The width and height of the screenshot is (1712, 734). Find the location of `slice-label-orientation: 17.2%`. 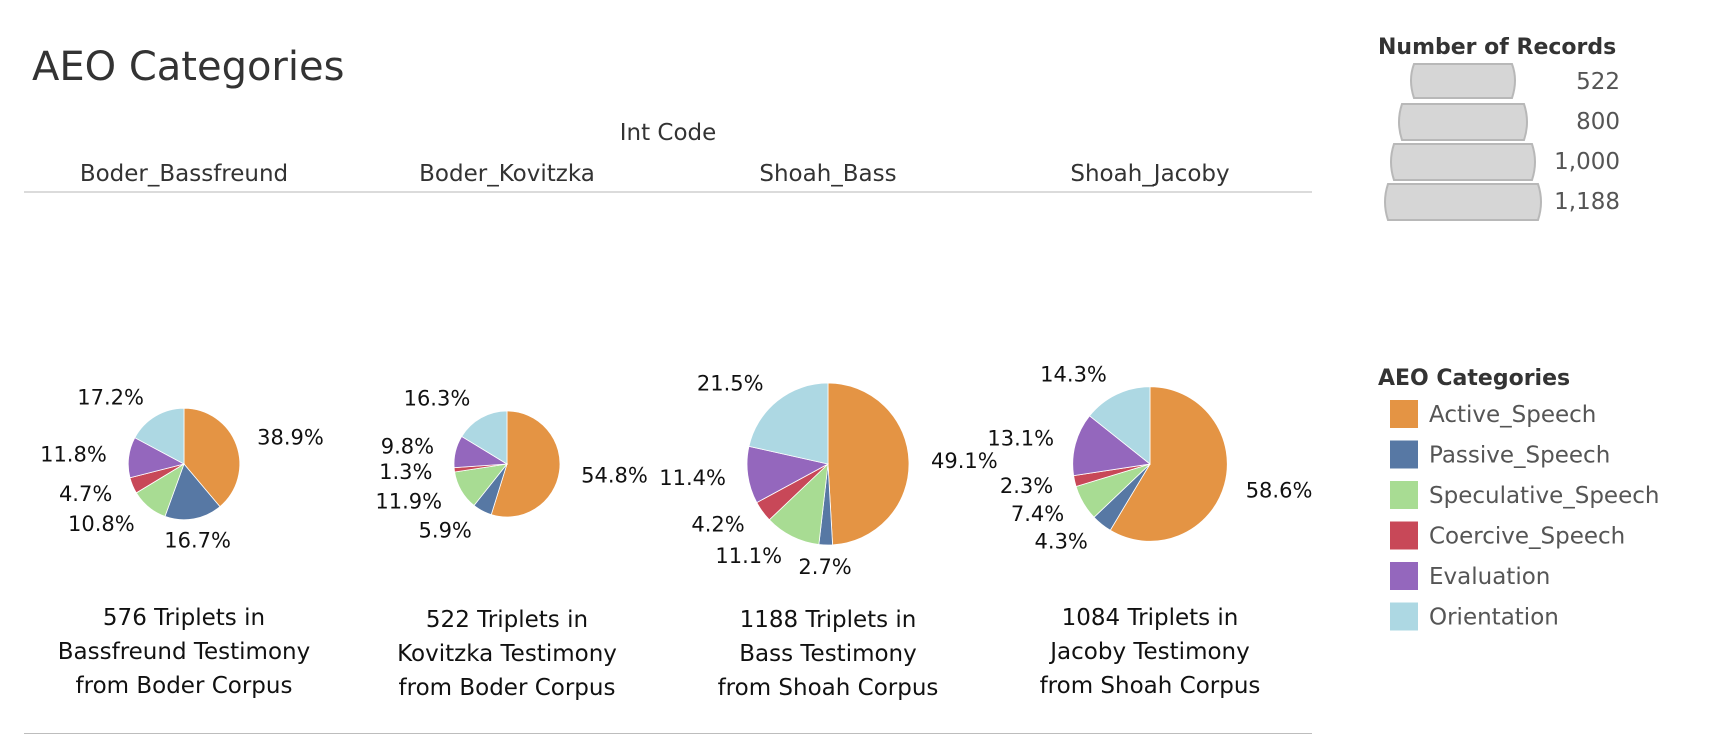

slice-label-orientation: 17.2% is located at coordinates (110, 397).